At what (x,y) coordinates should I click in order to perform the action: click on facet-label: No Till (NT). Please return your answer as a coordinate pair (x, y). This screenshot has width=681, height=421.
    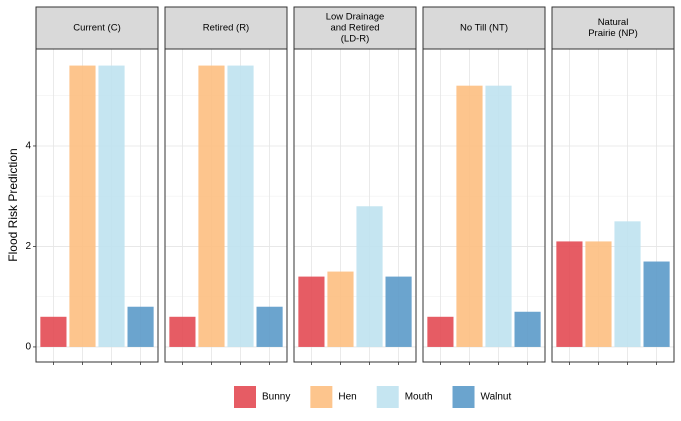
    Looking at the image, I should click on (484, 28).